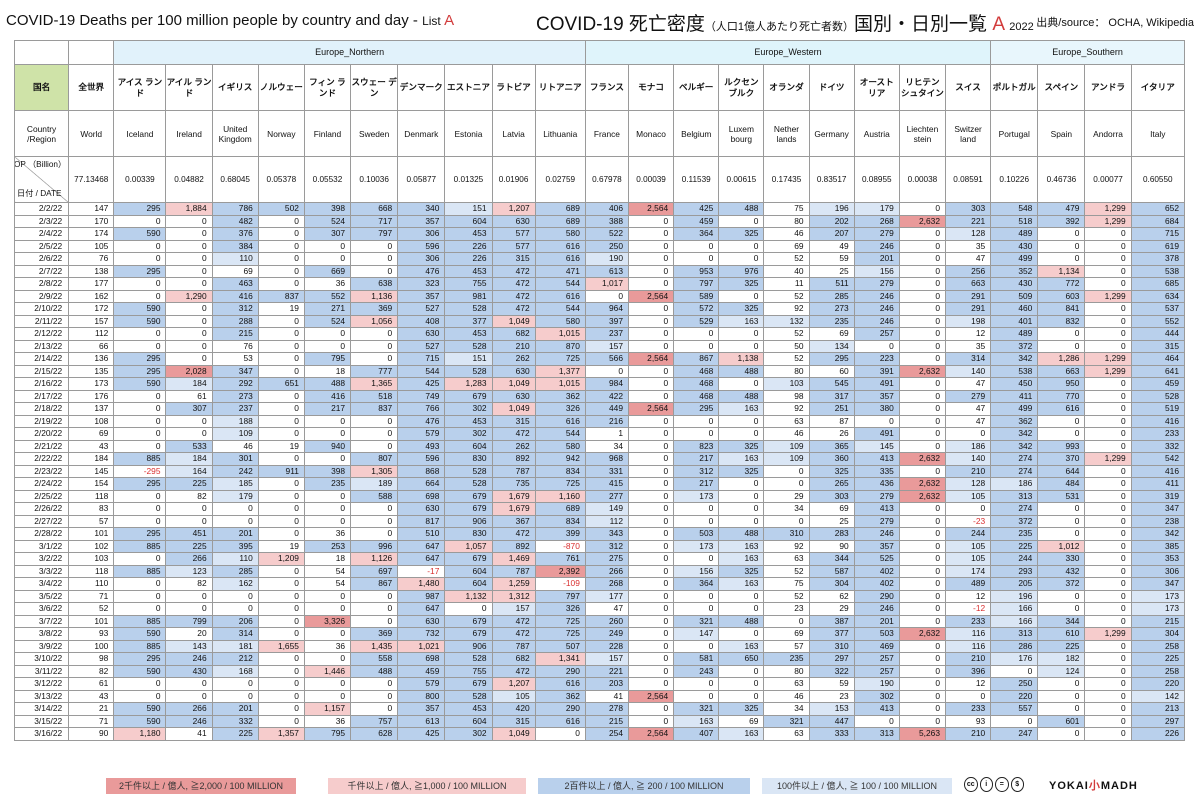  Describe the element at coordinates (421, 359) in the screenshot. I see `value-cell: 715` at that location.